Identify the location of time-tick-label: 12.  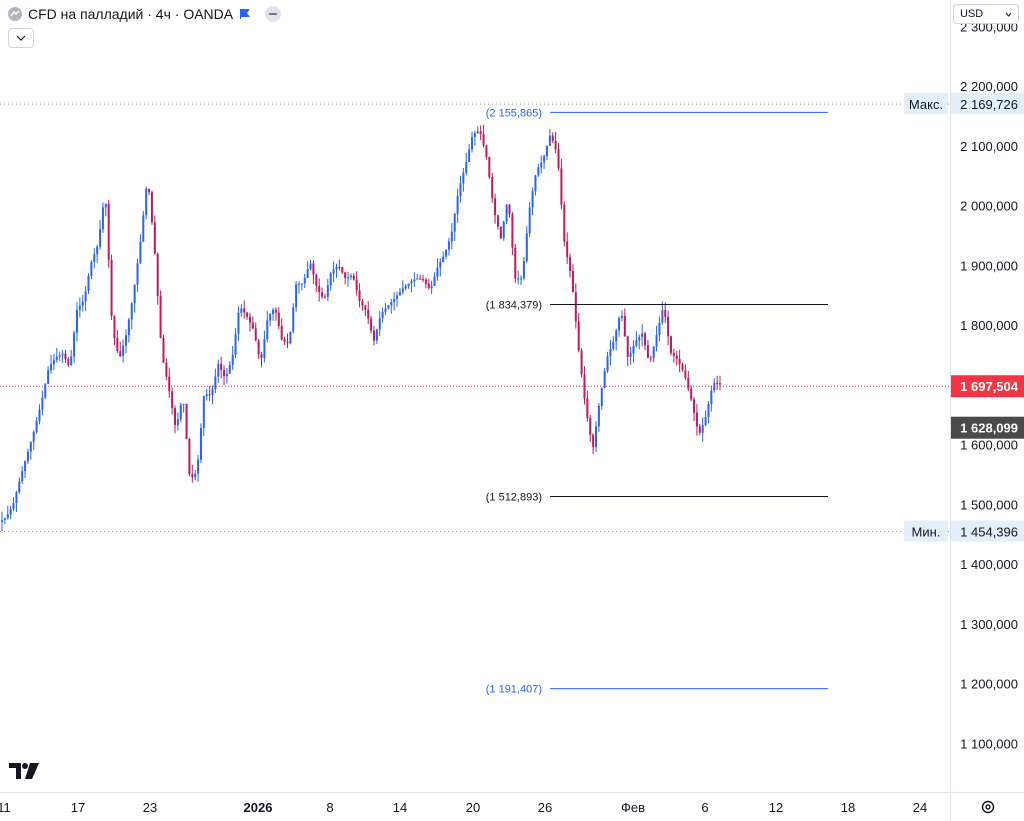
(776, 807).